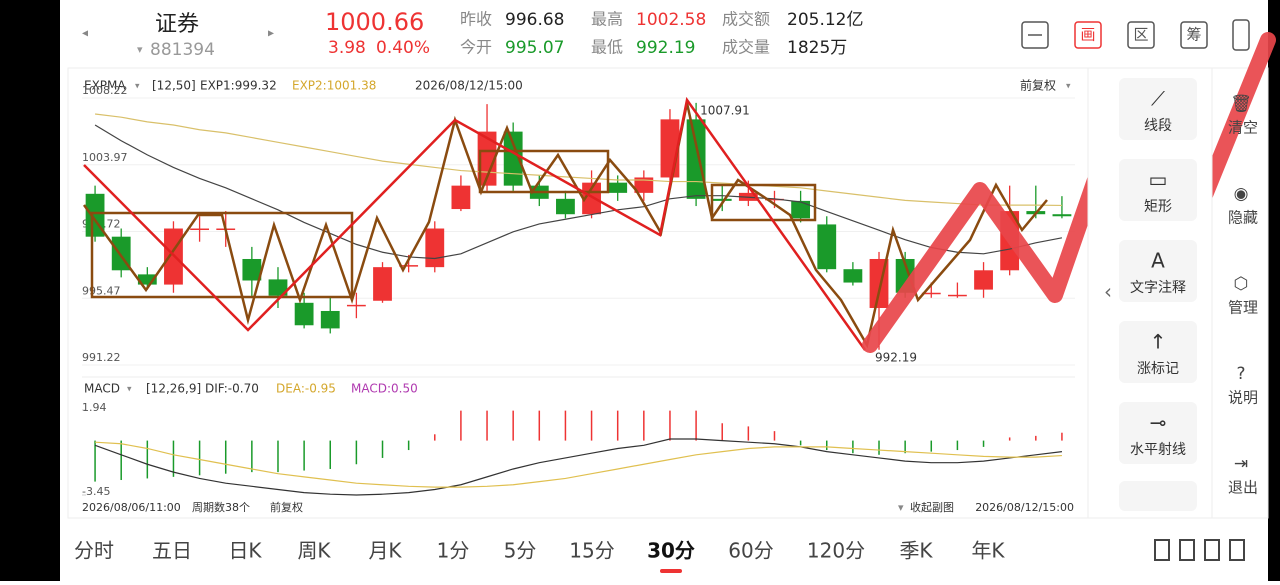 Image resolution: width=1280 pixels, height=585 pixels. I want to click on prev-arrow: ◂, so click(85, 33).